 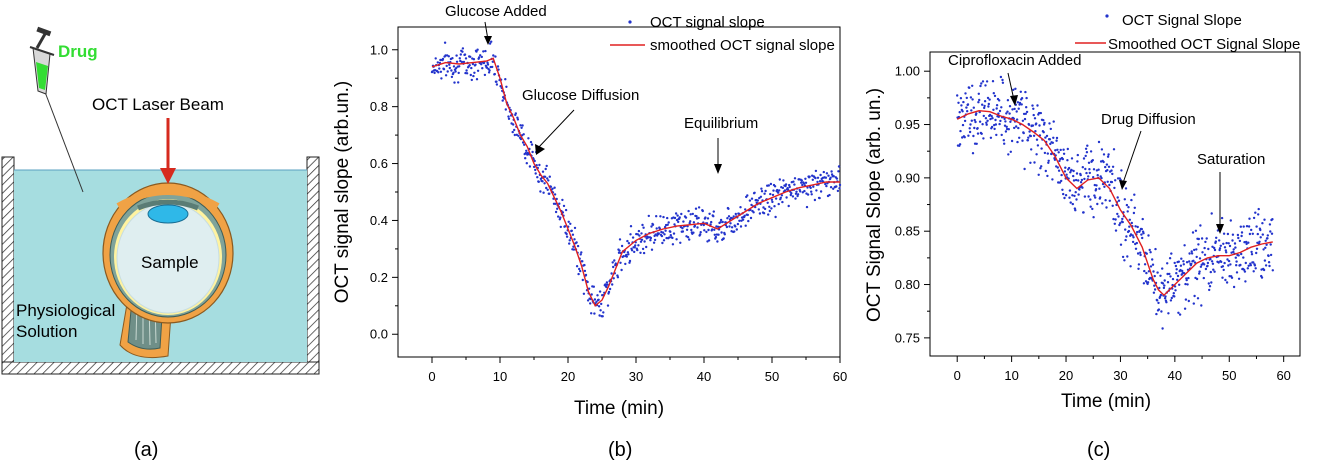 What do you see at coordinates (580, 95) in the screenshot?
I see `annotation-glucose-diffusion: Glucose Diffusion` at bounding box center [580, 95].